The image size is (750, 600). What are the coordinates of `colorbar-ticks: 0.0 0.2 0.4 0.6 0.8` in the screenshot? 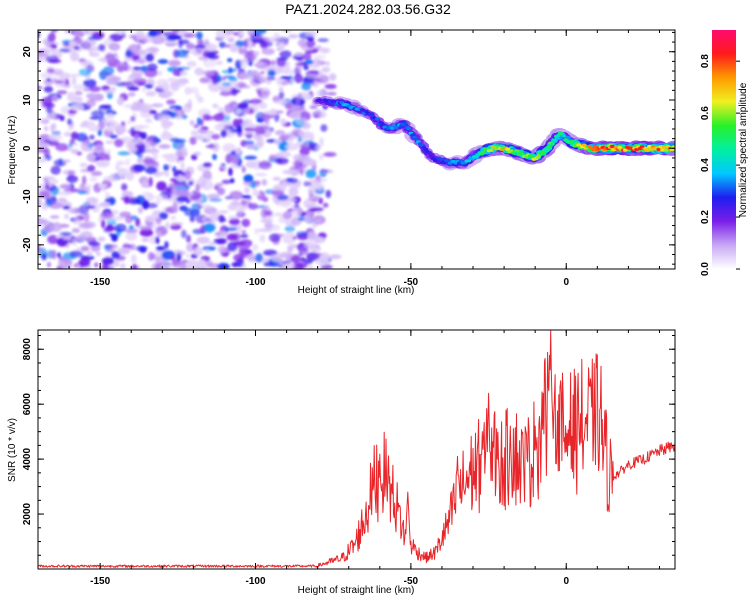 It's located at (720, 165).